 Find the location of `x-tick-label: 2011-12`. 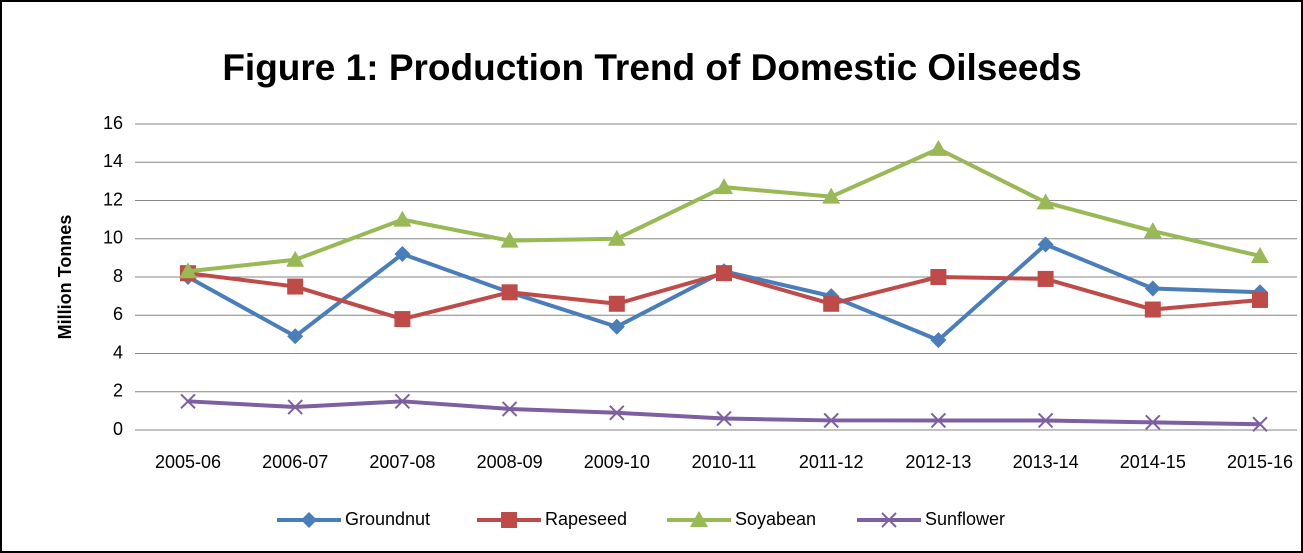

x-tick-label: 2011-12 is located at coordinates (831, 462).